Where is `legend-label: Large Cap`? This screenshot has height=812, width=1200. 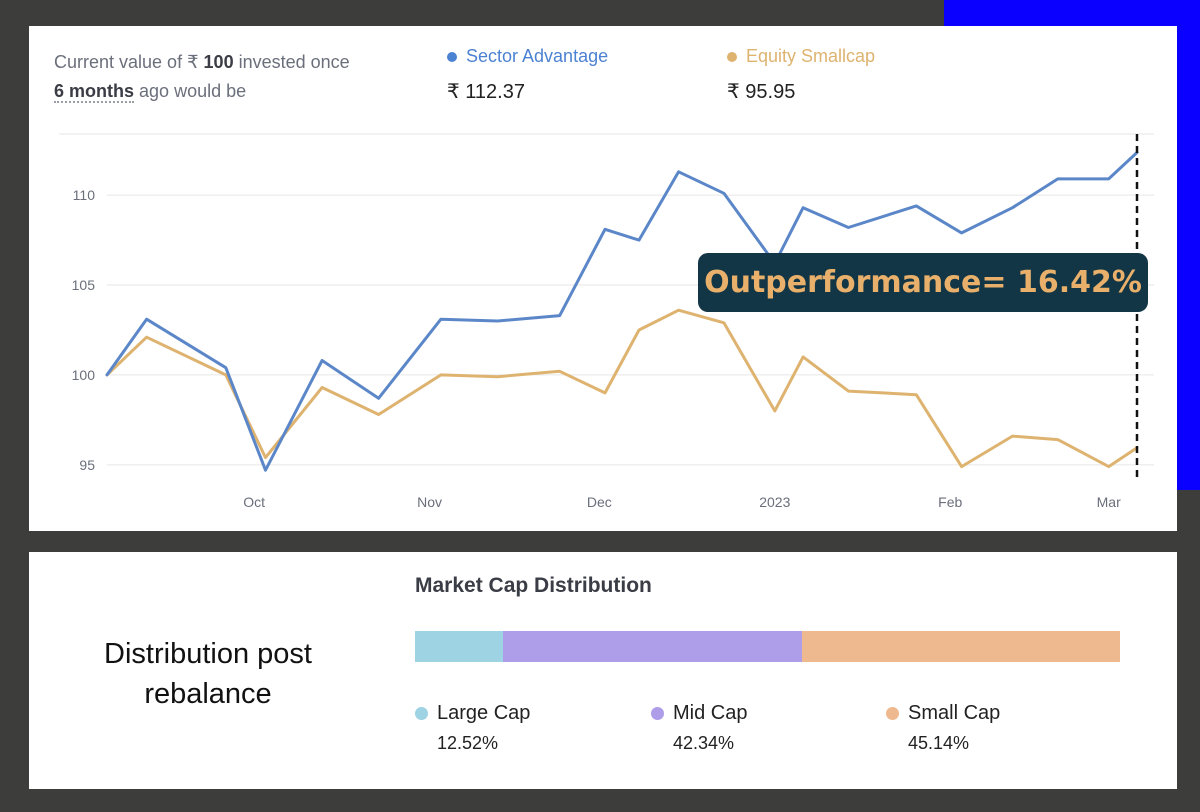
legend-label: Large Cap is located at coordinates (484, 713).